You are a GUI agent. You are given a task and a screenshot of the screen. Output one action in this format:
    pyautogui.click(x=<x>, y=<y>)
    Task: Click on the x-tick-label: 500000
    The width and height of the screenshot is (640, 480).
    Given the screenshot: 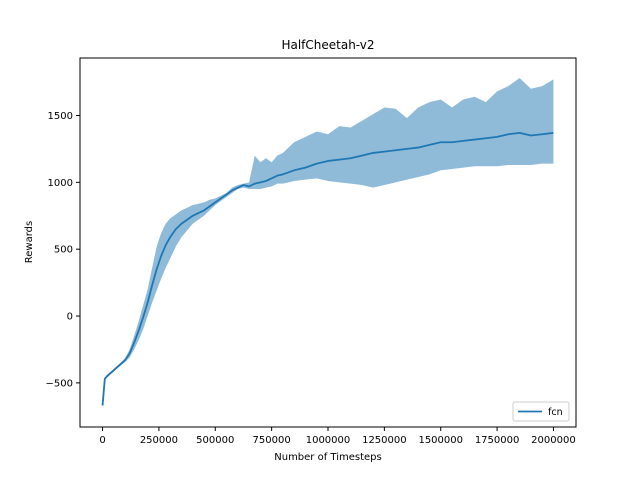 What is the action you would take?
    pyautogui.click(x=215, y=440)
    